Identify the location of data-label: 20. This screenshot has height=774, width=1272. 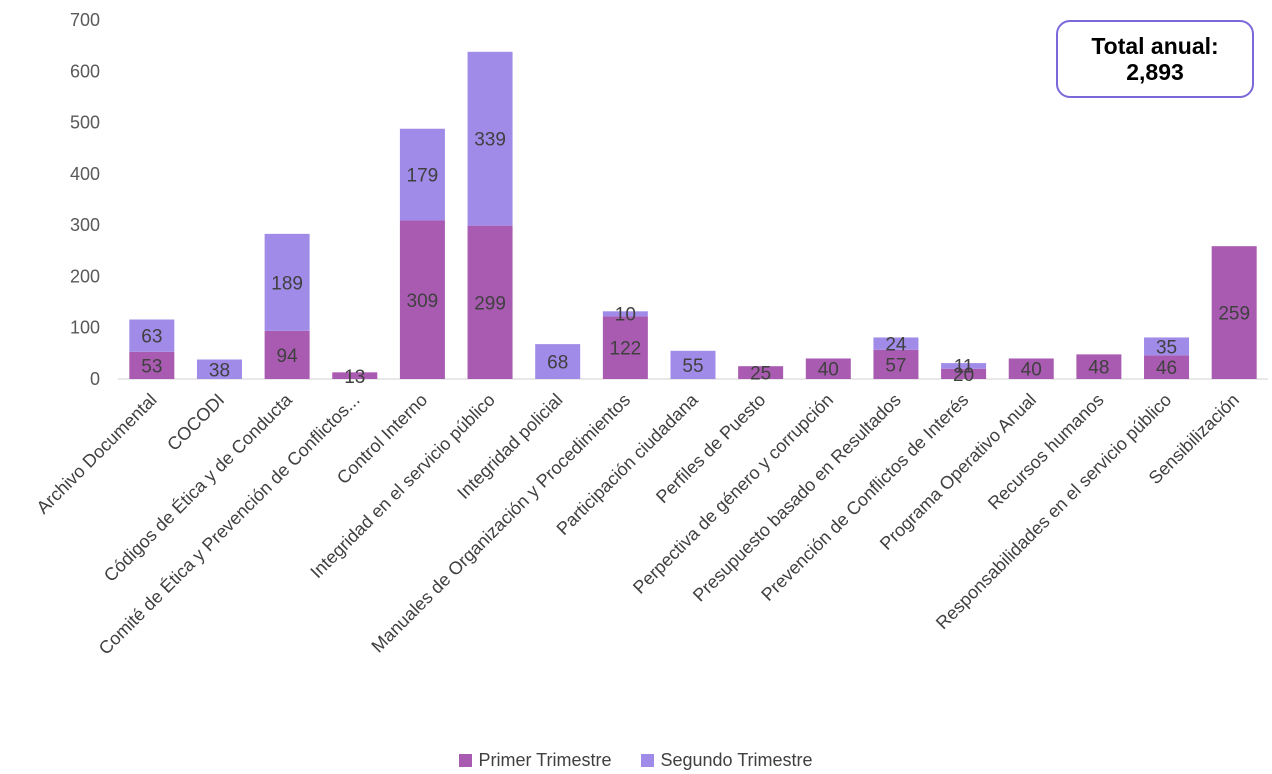
(963, 375).